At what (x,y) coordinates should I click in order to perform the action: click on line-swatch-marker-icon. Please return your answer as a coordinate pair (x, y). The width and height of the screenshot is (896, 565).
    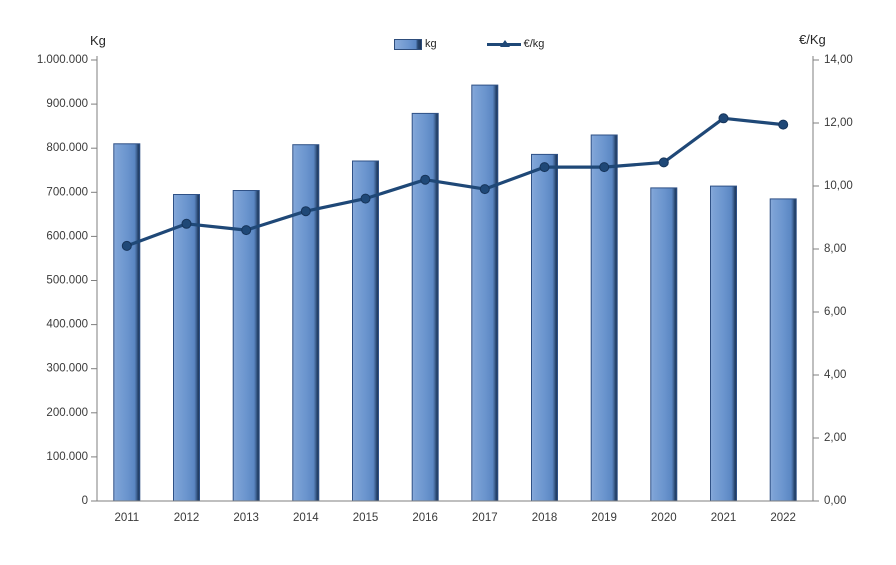
    Looking at the image, I should click on (504, 43).